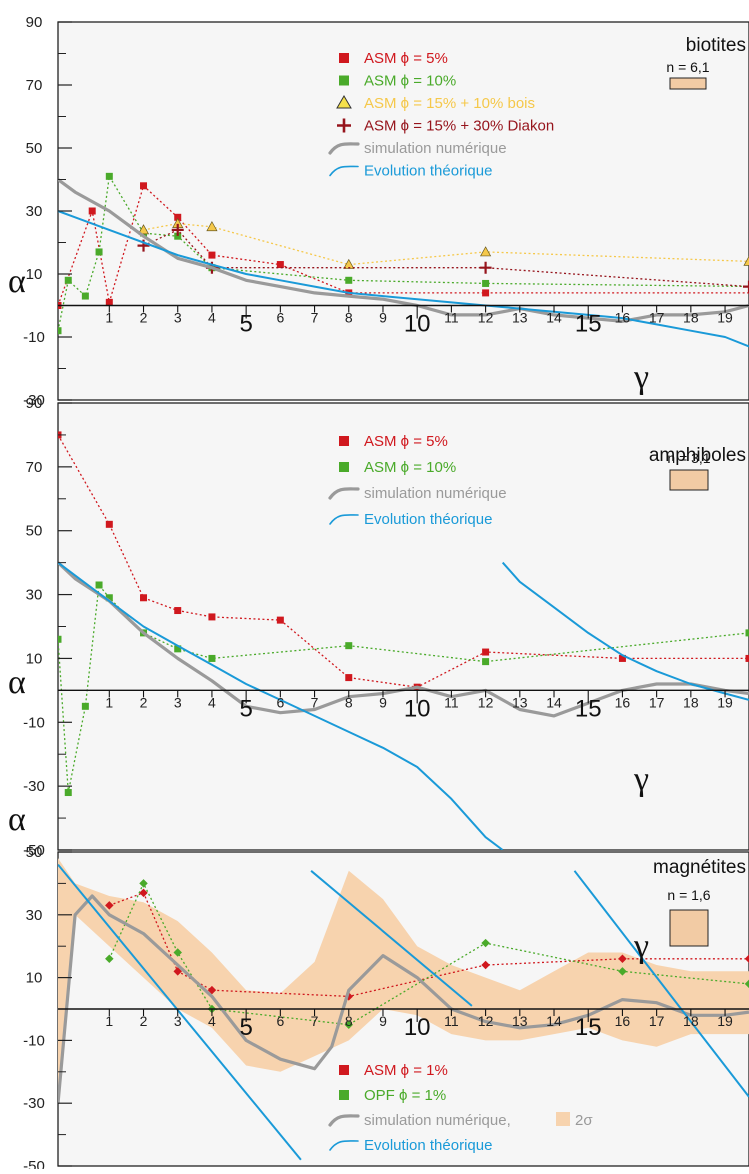 Image resolution: width=749 pixels, height=1174 pixels. Describe the element at coordinates (417, 1027) in the screenshot. I see `x-tick-label-major: 10` at that location.